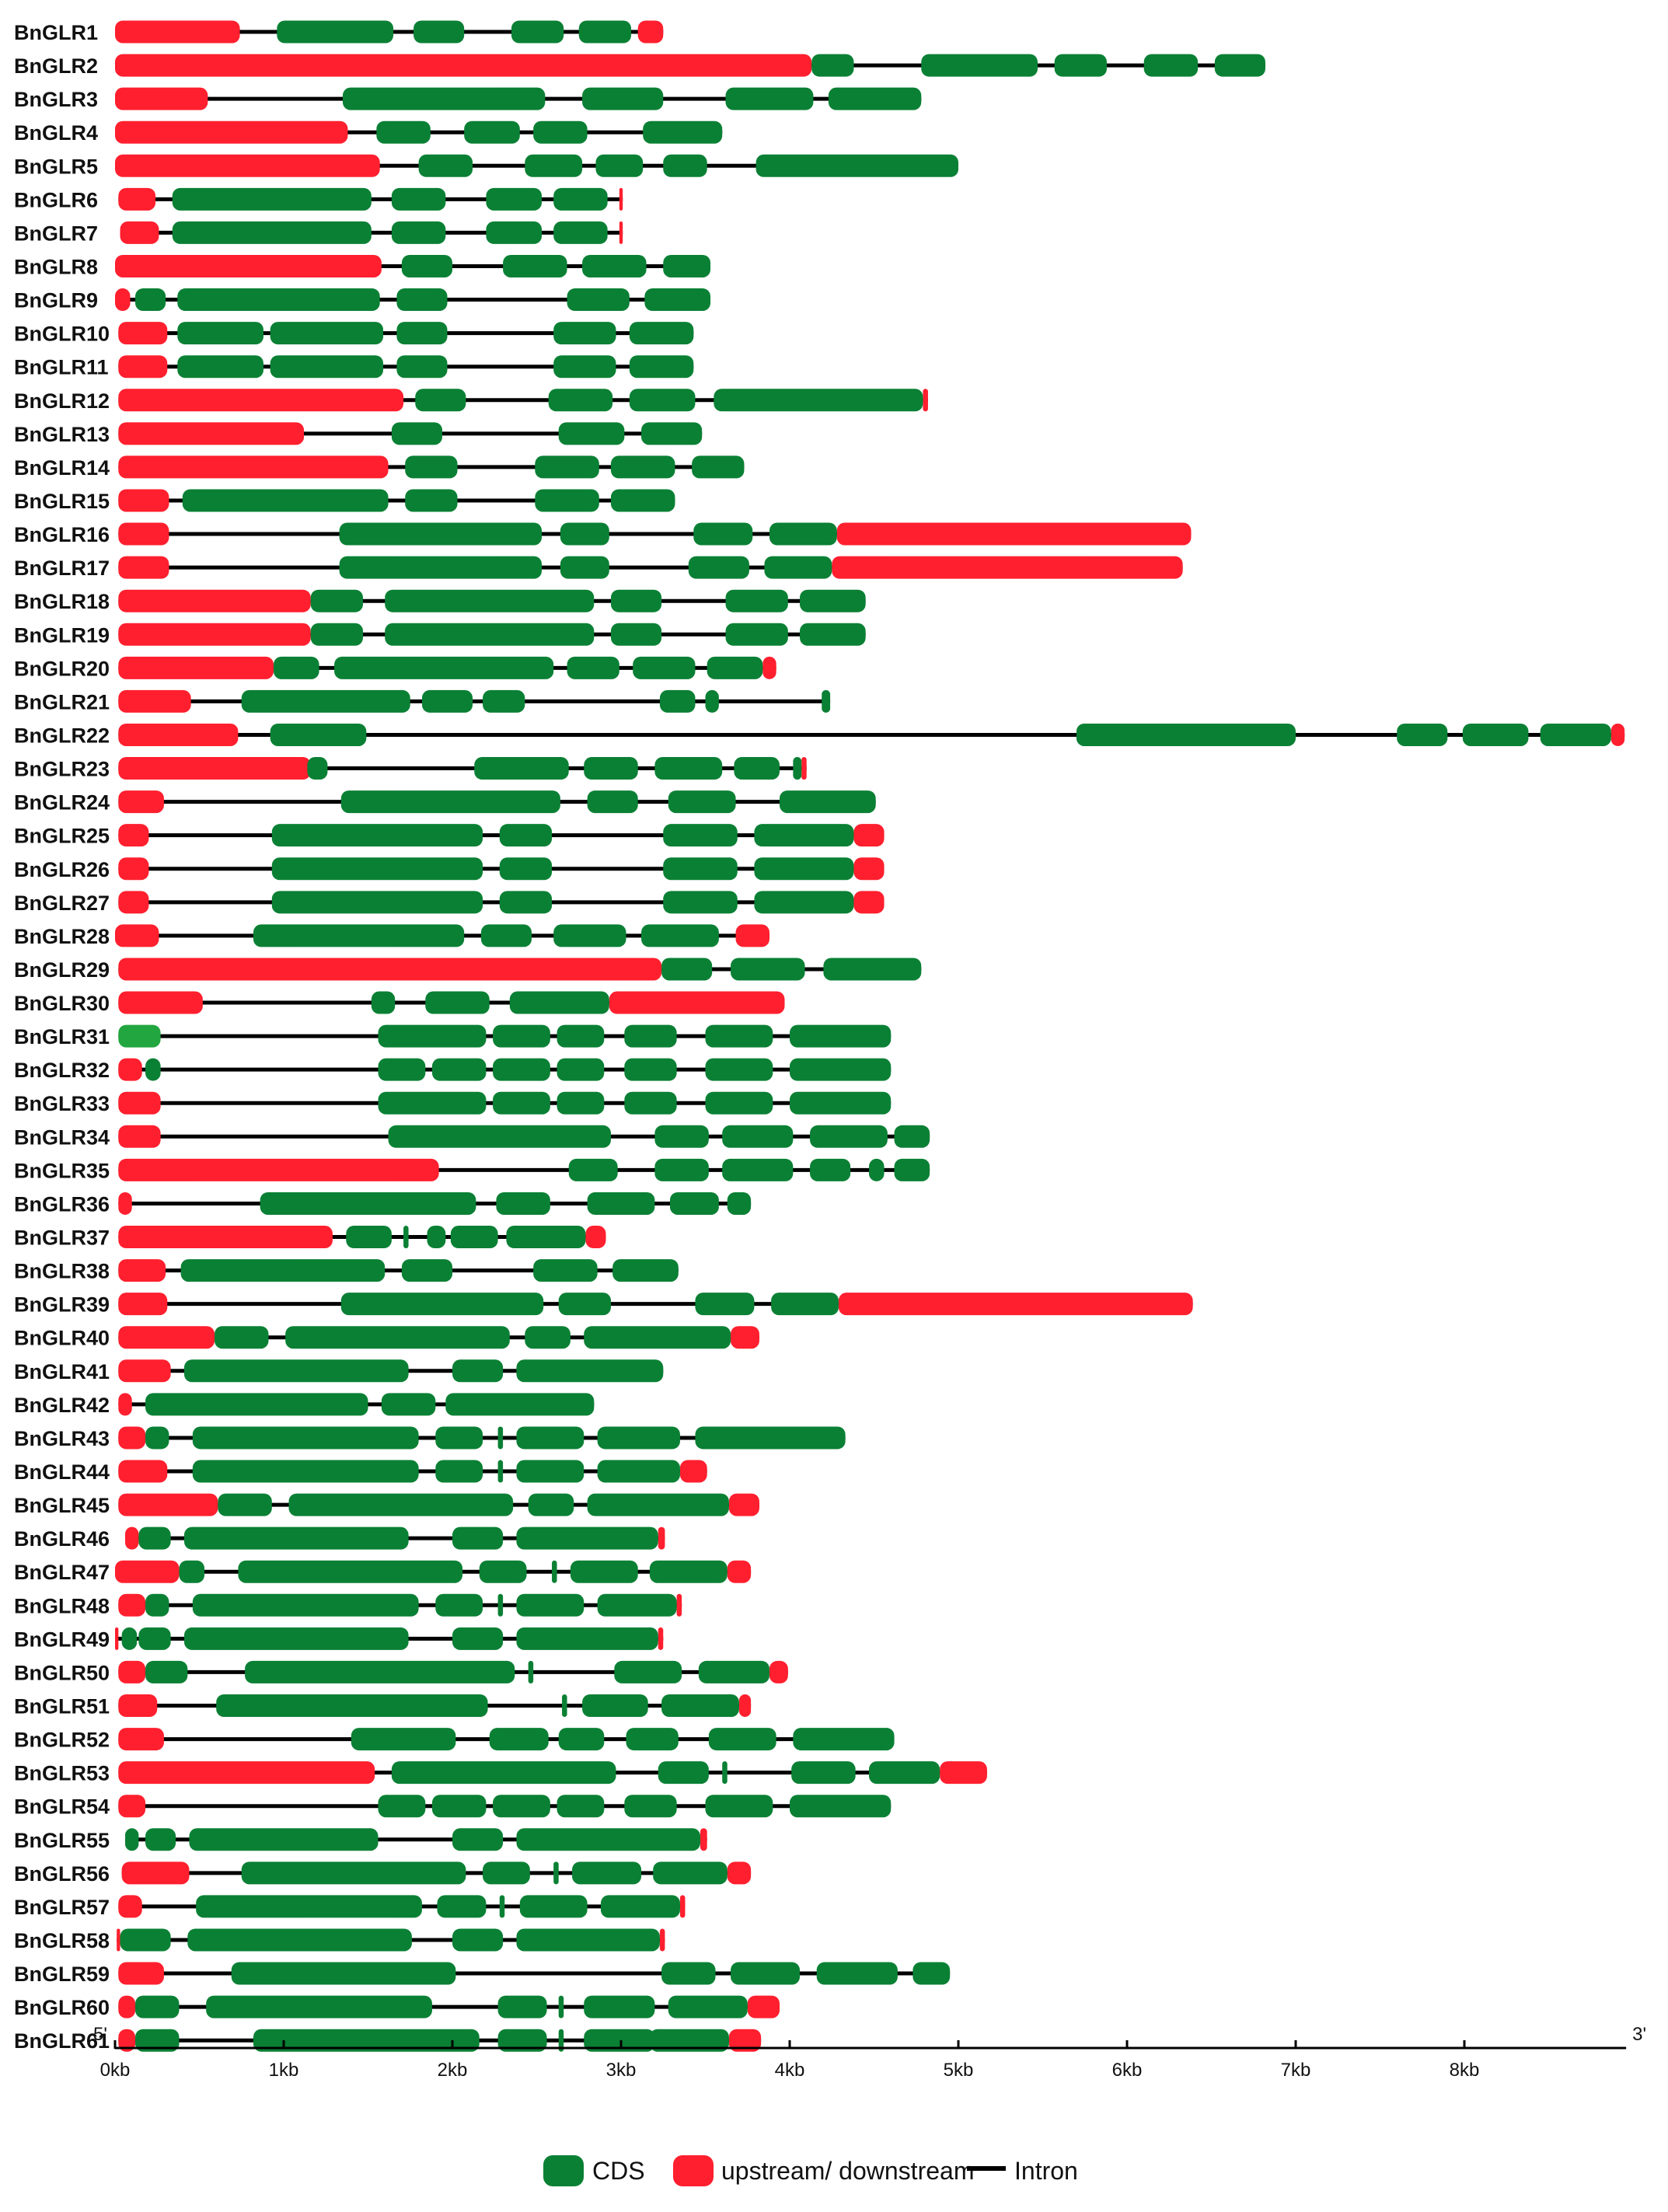 The height and width of the screenshot is (2212, 1668). I want to click on gene-label: BnGLR43, so click(62, 1438).